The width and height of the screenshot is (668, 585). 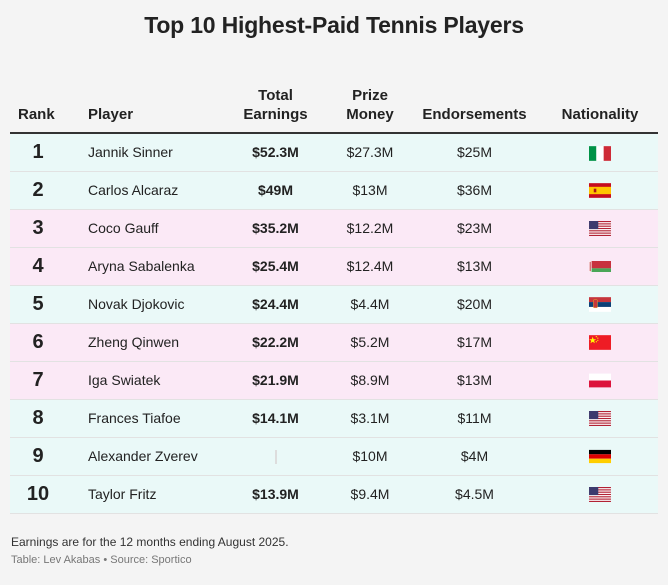 I want to click on endorsements-cell: $17M, so click(x=474, y=342).